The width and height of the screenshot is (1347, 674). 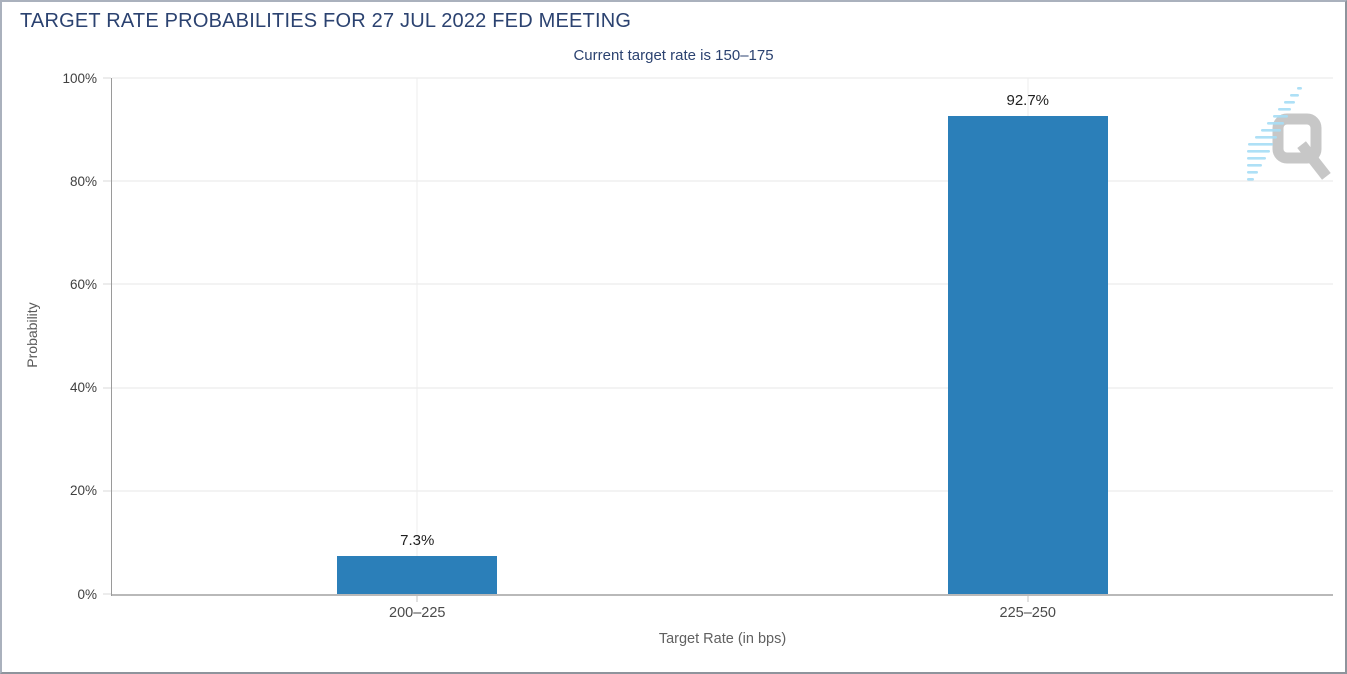 I want to click on y-tick-label: 40%, so click(x=83, y=387).